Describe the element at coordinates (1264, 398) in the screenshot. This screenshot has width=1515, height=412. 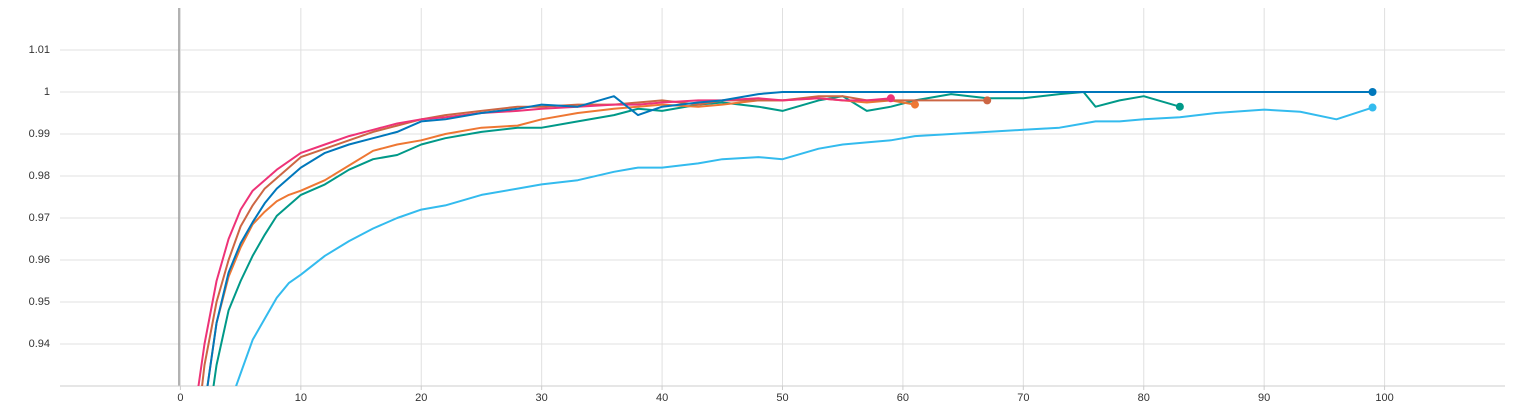
I see `x-tick-label: 90` at that location.